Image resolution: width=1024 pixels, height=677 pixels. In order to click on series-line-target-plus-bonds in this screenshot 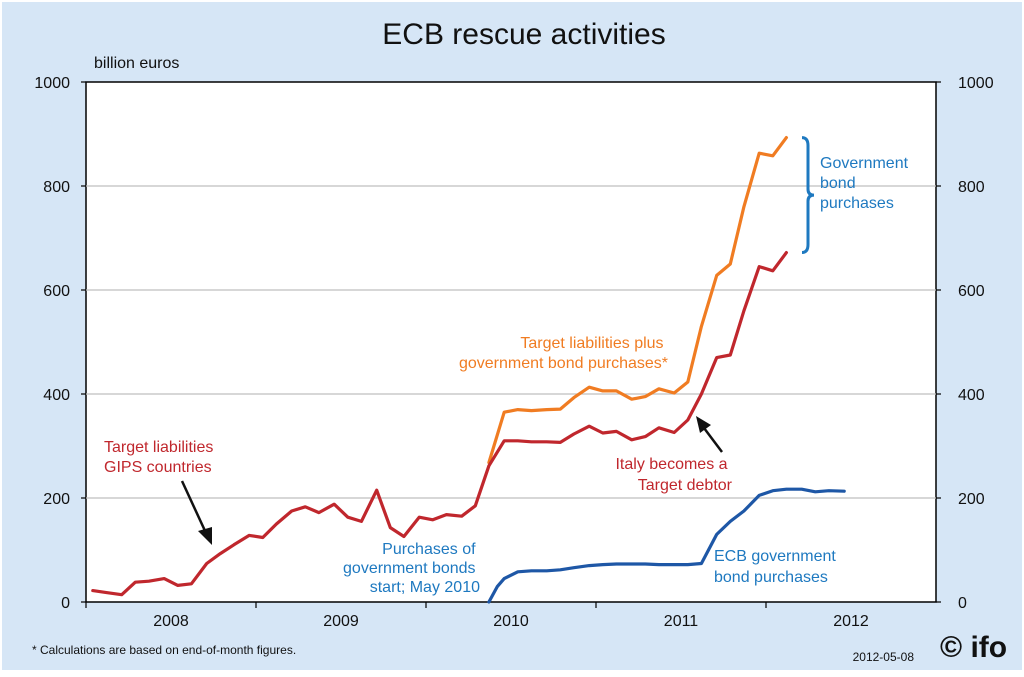, I will do `click(637, 300)`.